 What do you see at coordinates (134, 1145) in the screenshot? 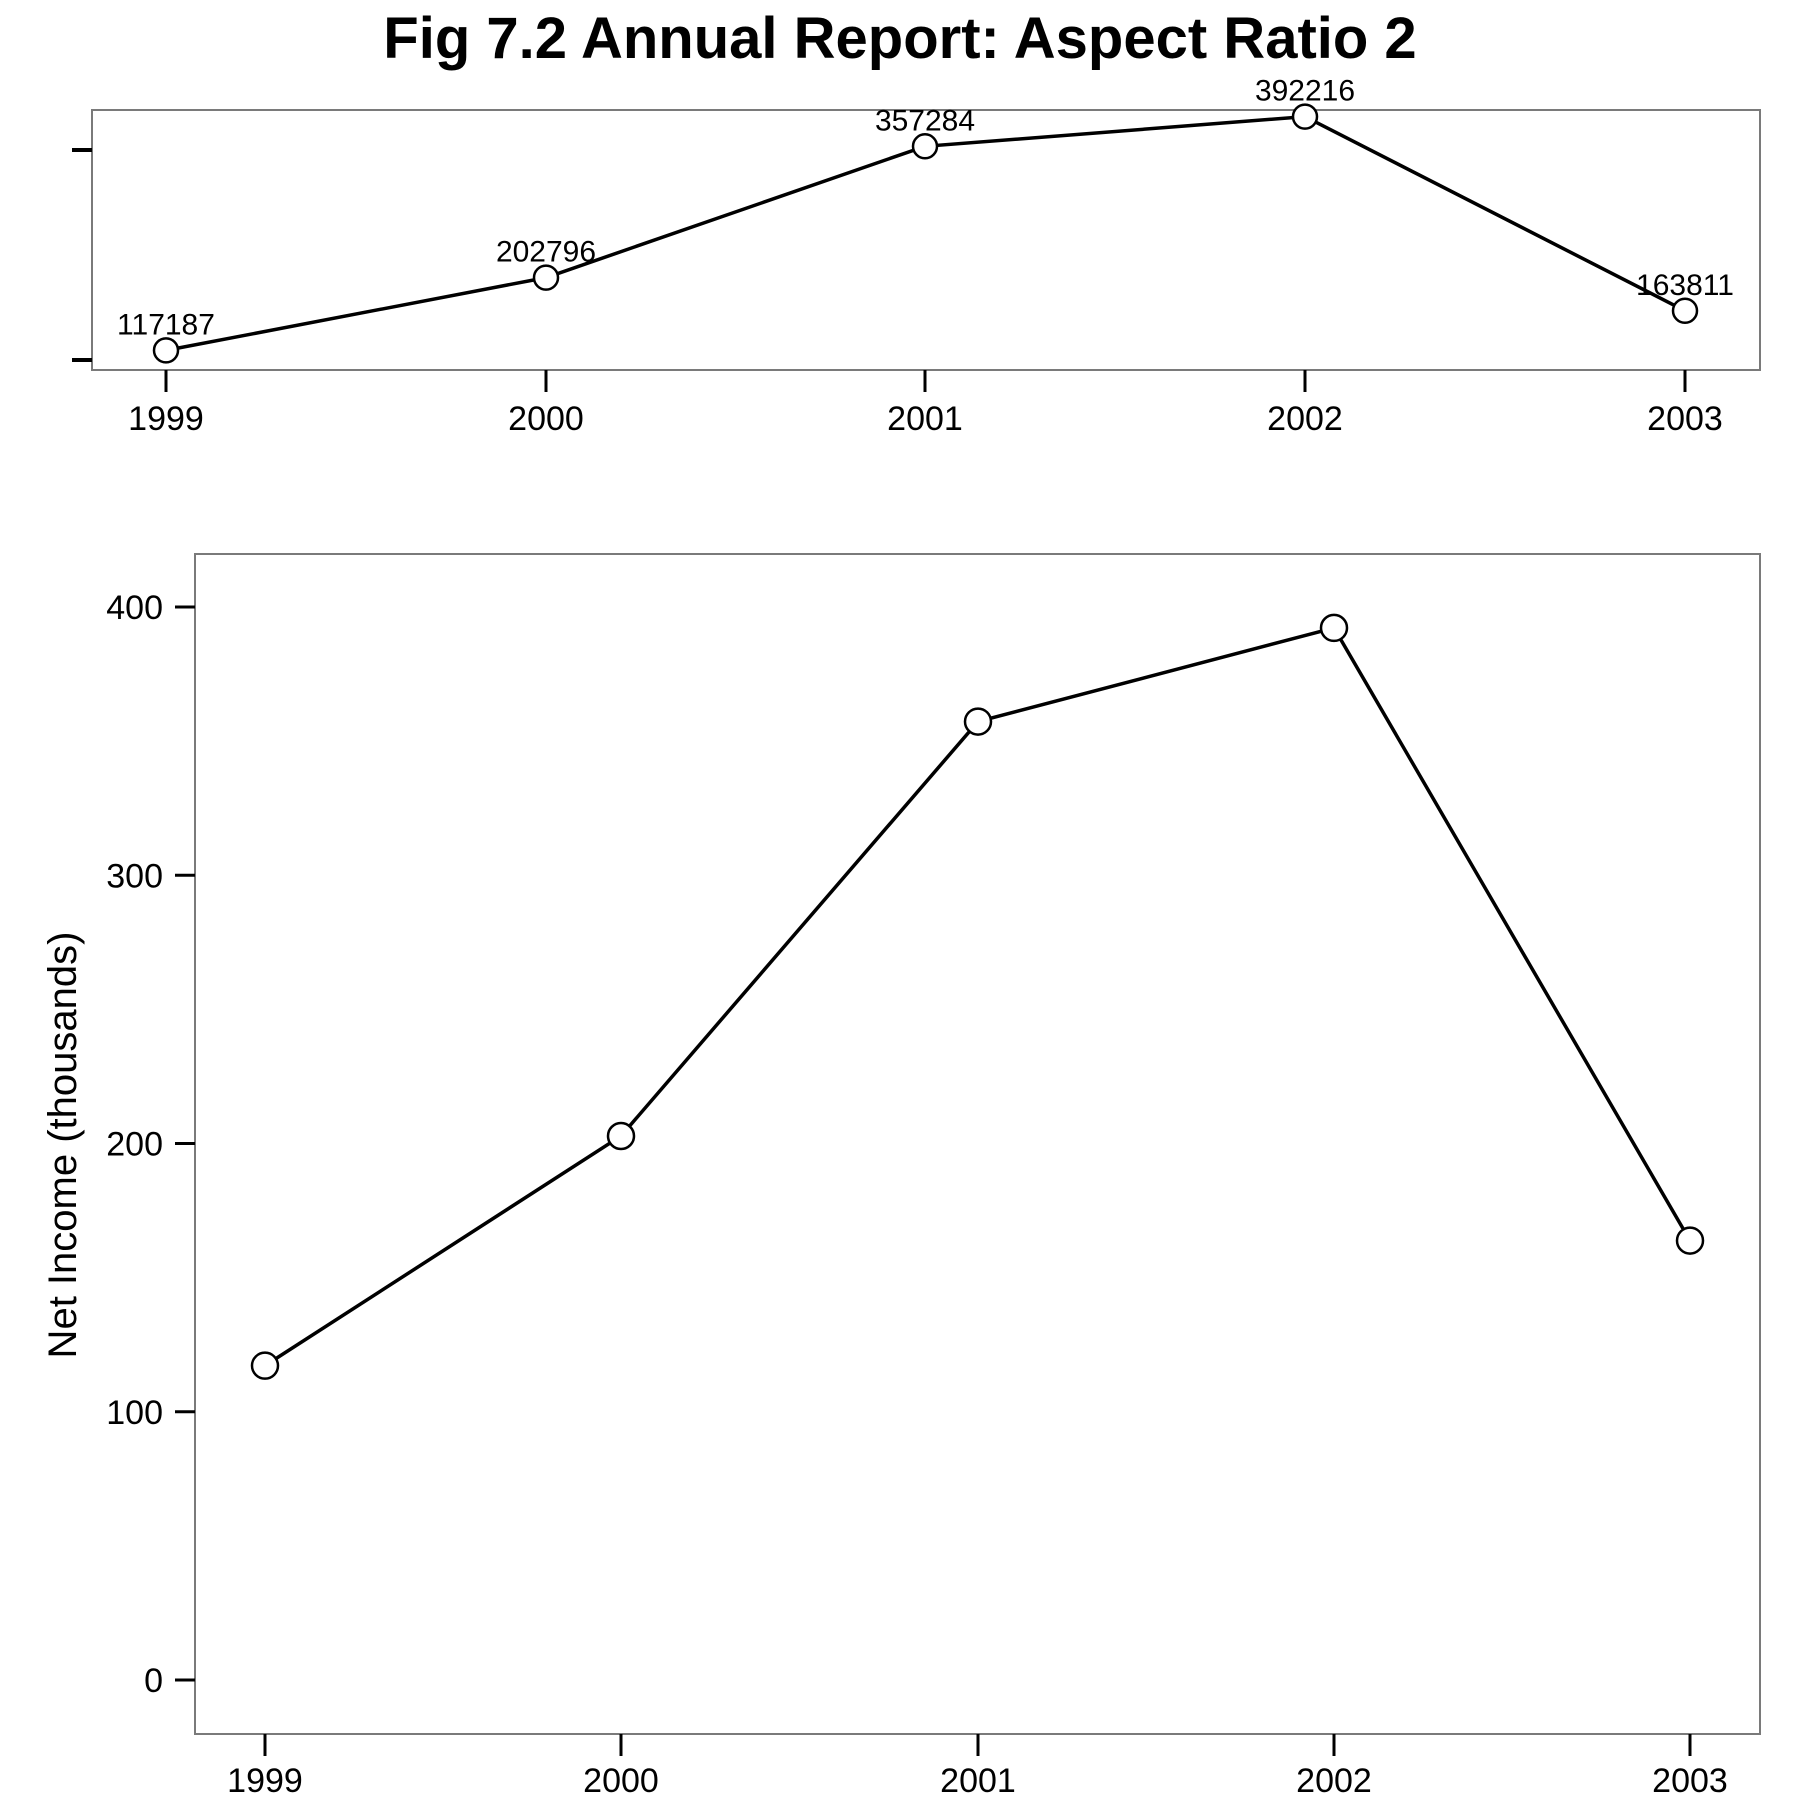
I see `bottom-y-tick-label: 200` at bounding box center [134, 1145].